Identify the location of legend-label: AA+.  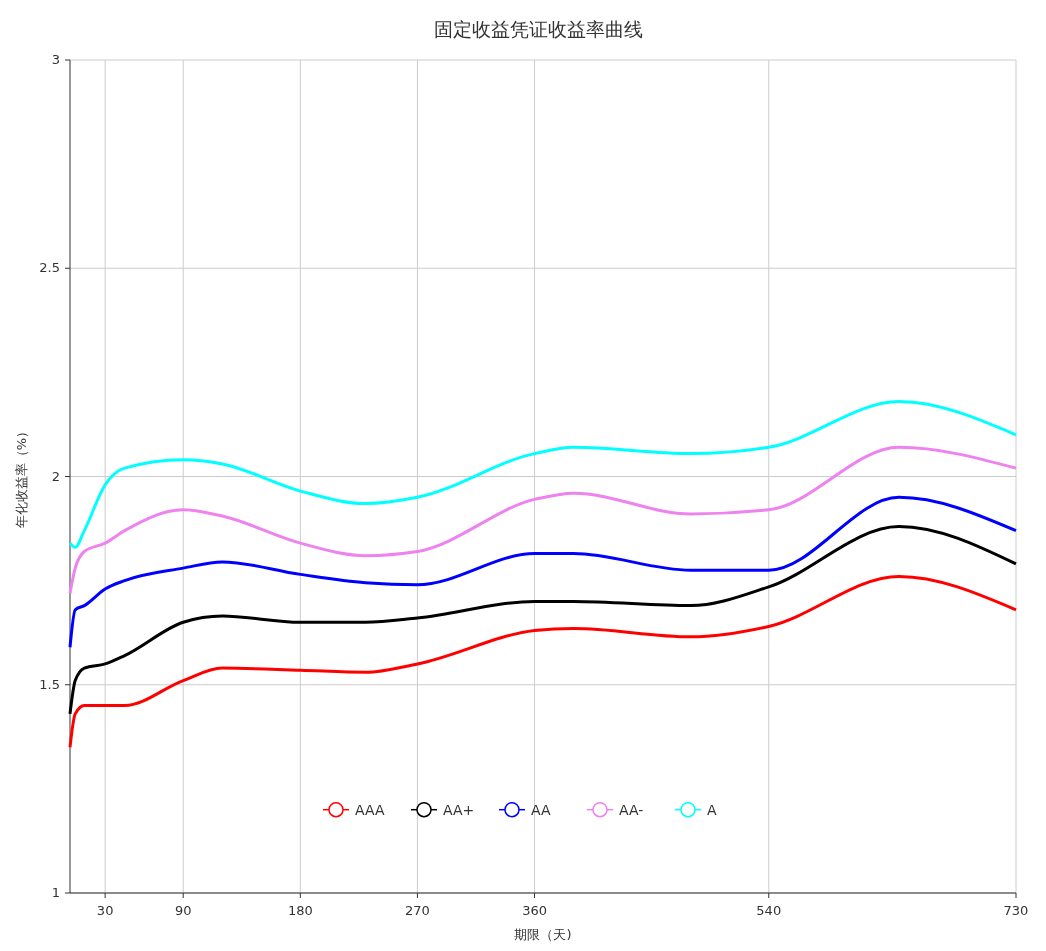
(459, 809).